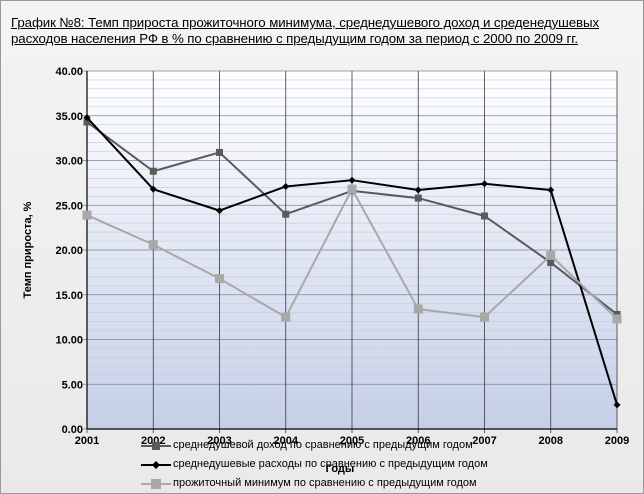 The width and height of the screenshot is (644, 494). What do you see at coordinates (219, 441) in the screenshot?
I see `x-tick-label: 2003` at bounding box center [219, 441].